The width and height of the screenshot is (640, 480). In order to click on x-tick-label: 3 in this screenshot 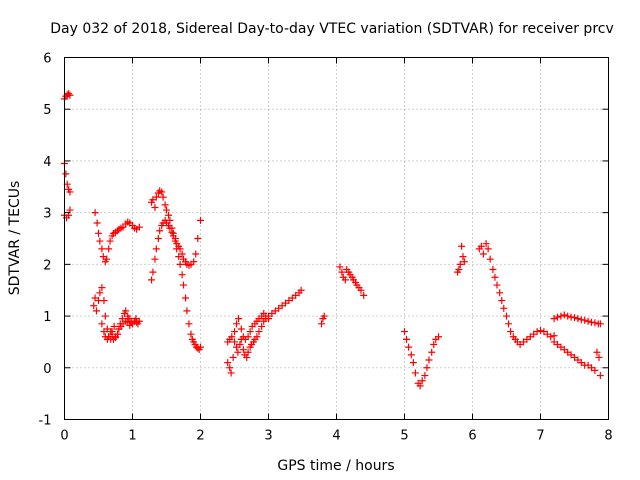, I will do `click(268, 436)`.